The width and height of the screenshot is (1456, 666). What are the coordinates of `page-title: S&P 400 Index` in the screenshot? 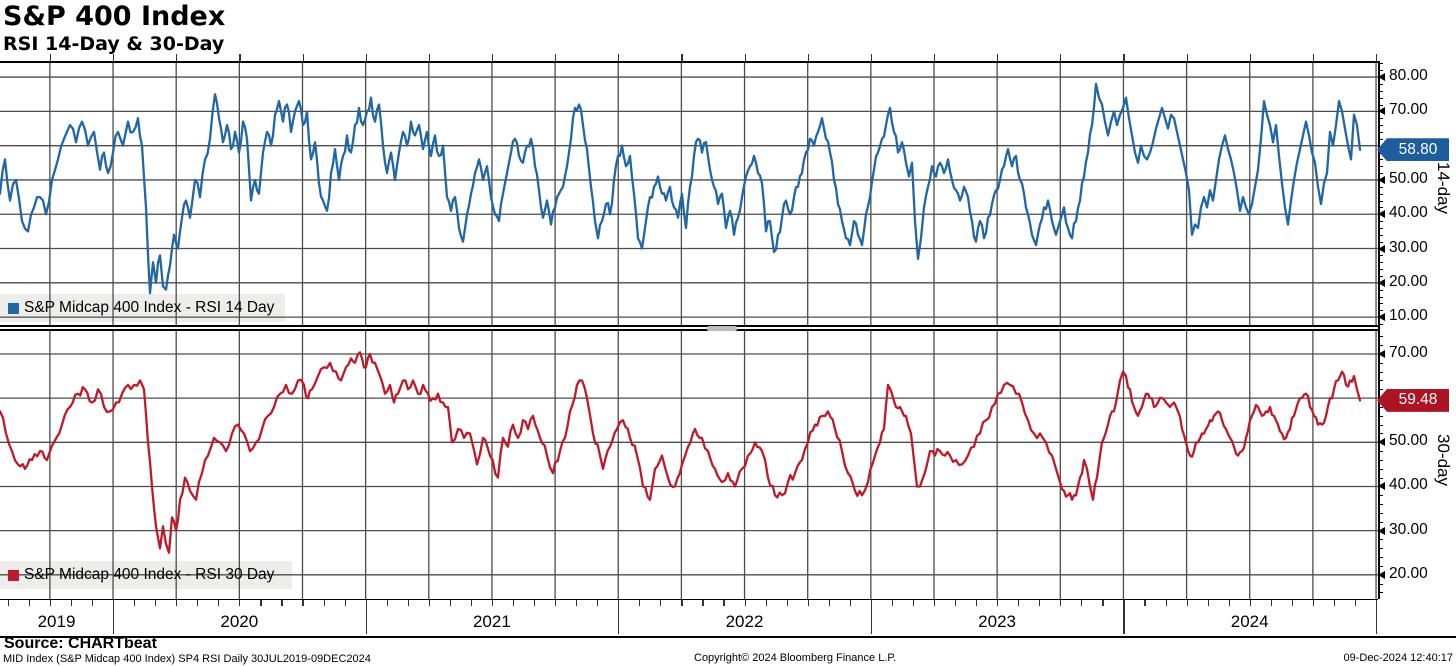 It's located at (114, 16).